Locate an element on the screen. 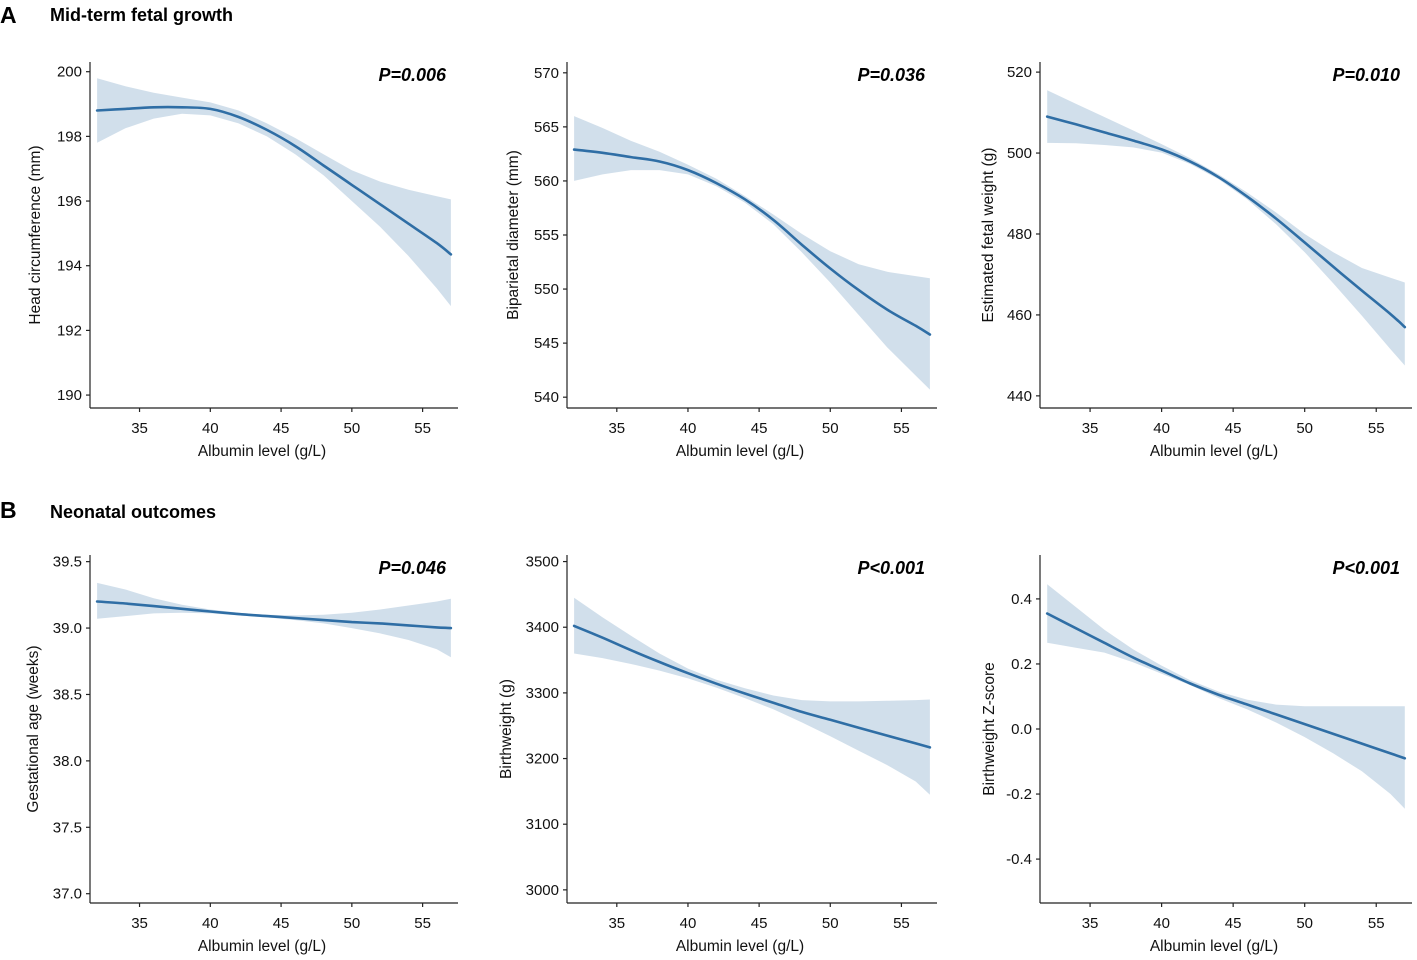 The height and width of the screenshot is (960, 1417). p-value-label: P=0.010 is located at coordinates (1366, 75).